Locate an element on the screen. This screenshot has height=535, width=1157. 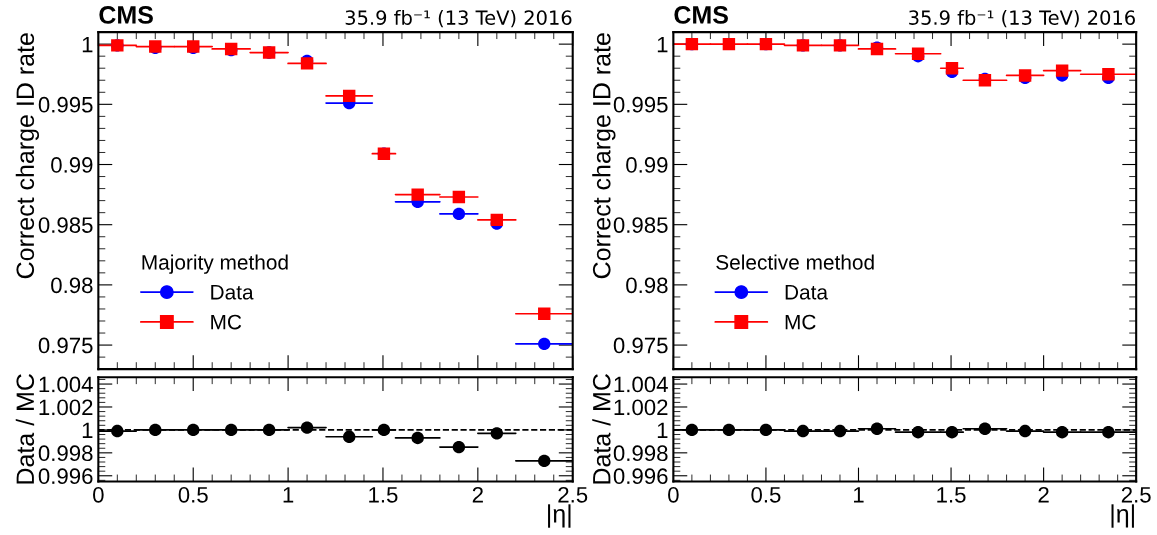
legend-title: Majority method is located at coordinates (215, 264).